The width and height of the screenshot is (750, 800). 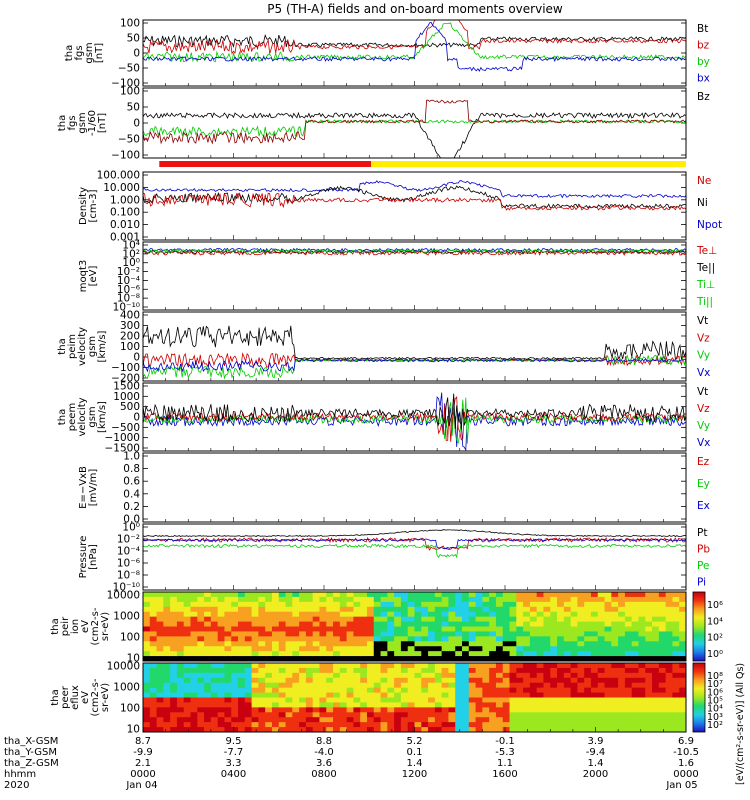 What do you see at coordinates (528, 164) in the screenshot?
I see `region-segment` at bounding box center [528, 164].